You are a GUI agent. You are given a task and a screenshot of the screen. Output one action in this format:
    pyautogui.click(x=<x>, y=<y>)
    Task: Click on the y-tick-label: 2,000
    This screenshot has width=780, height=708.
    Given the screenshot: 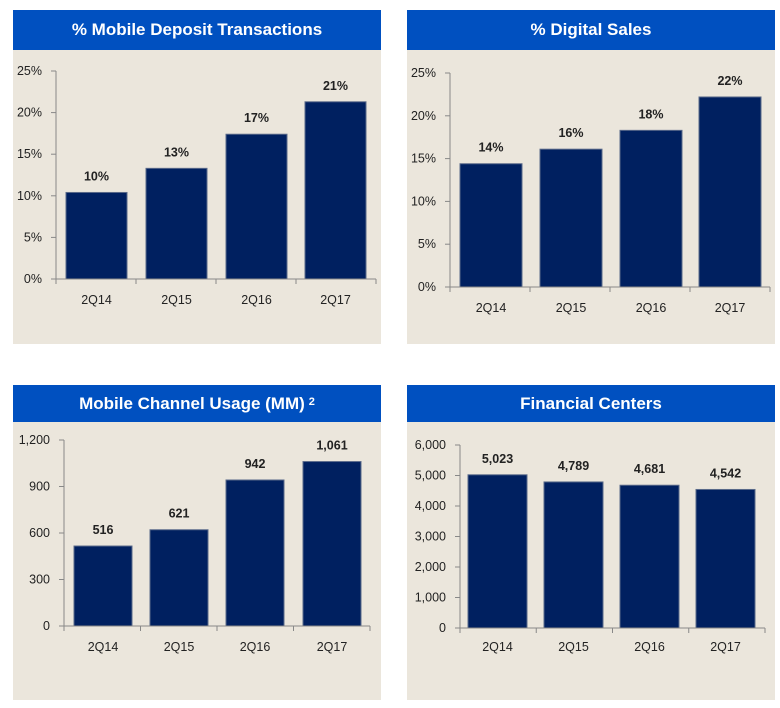 What is the action you would take?
    pyautogui.click(x=430, y=567)
    